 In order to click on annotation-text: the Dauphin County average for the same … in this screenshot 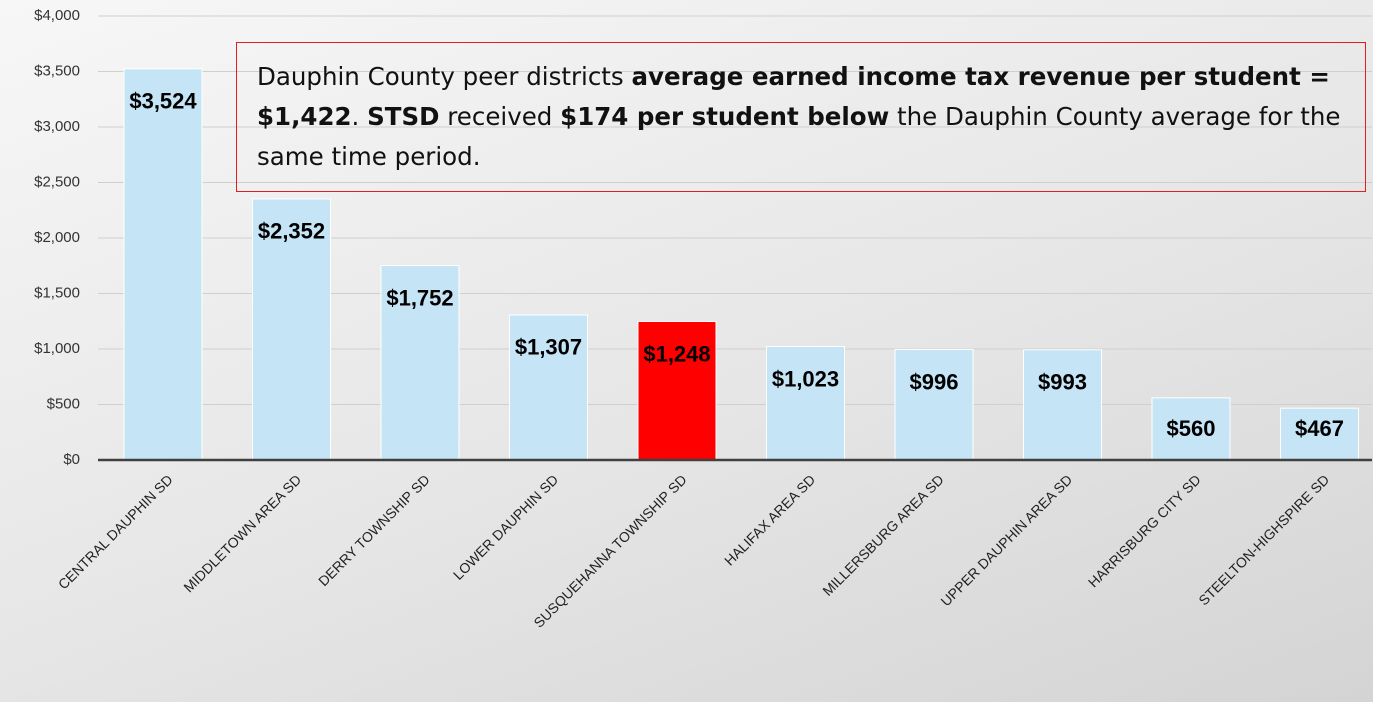, I will do `click(799, 136)`.